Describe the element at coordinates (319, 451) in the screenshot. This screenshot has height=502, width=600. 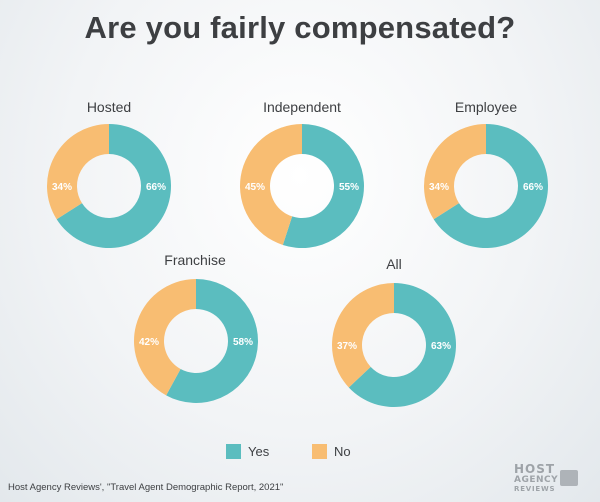
I see `legend-swatch-no` at that location.